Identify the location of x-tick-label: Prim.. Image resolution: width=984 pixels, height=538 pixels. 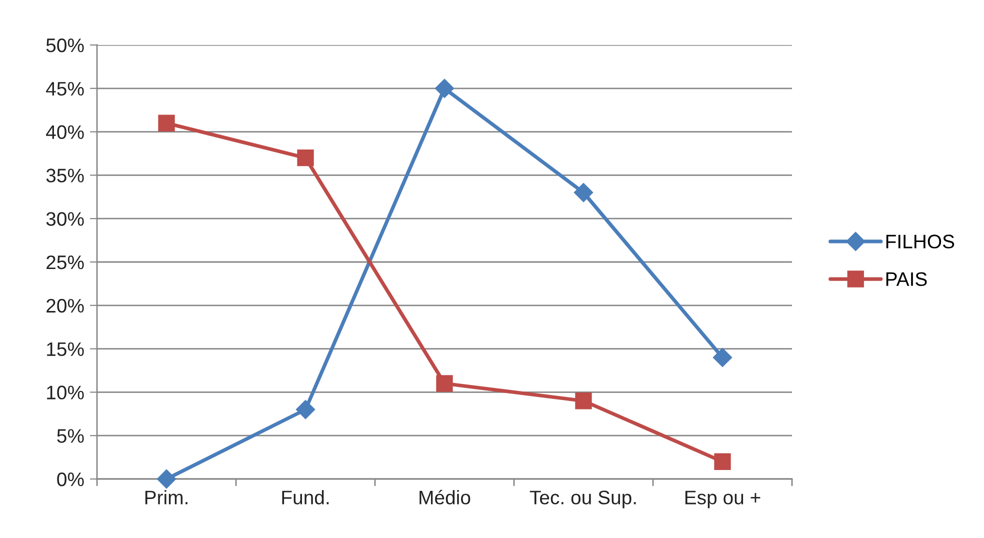
(166, 497).